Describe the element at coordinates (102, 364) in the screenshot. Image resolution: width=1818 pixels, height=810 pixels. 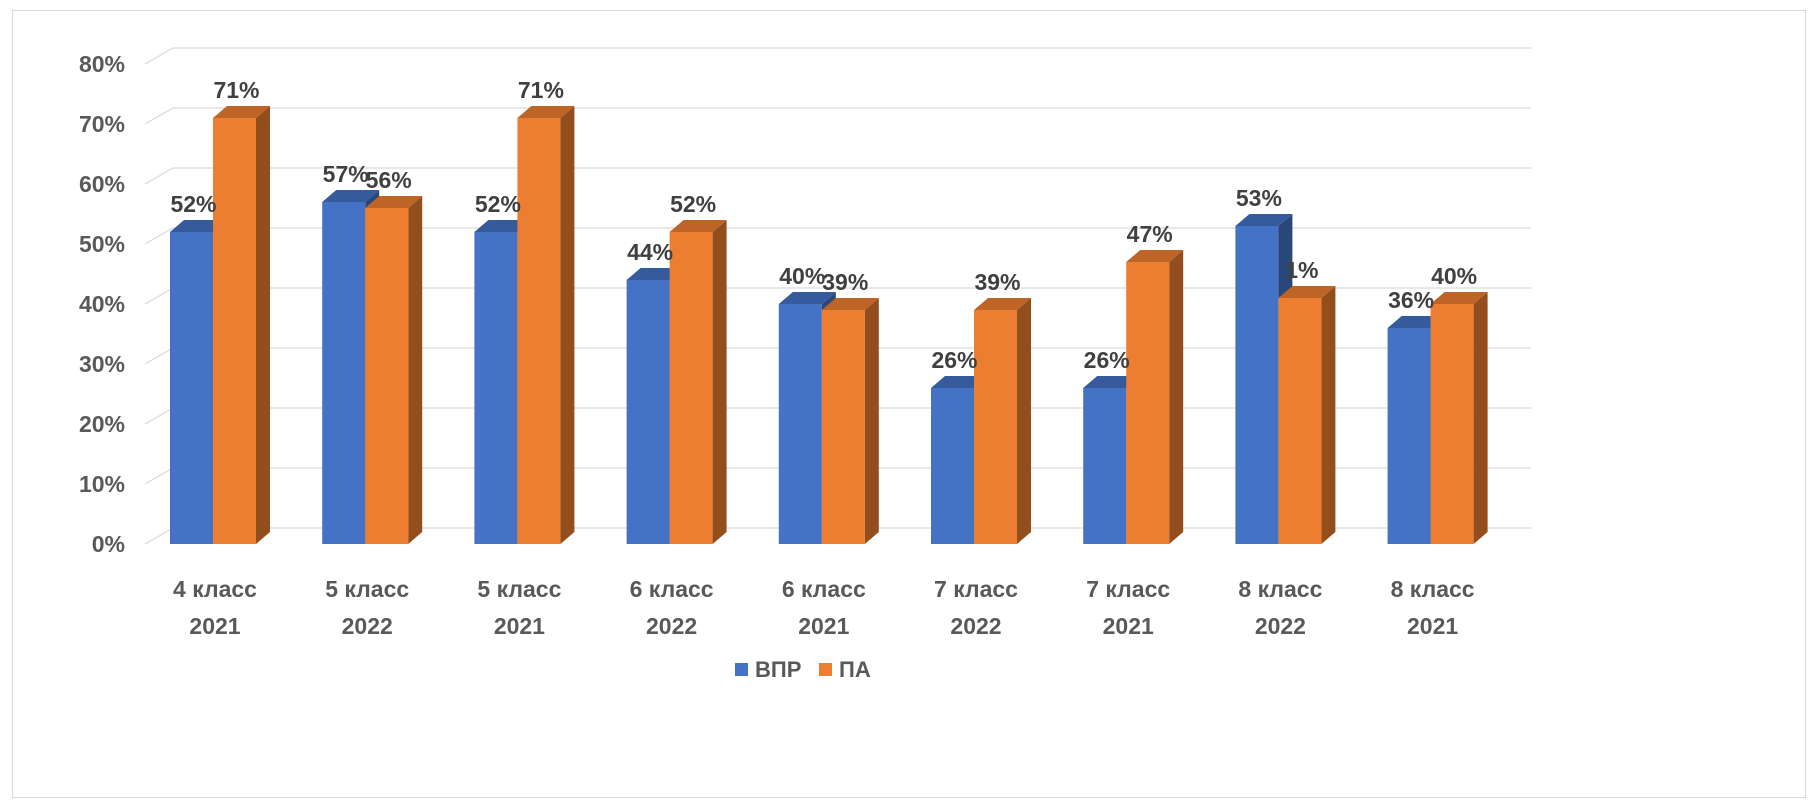
I see `y-tick-label: 30%` at that location.